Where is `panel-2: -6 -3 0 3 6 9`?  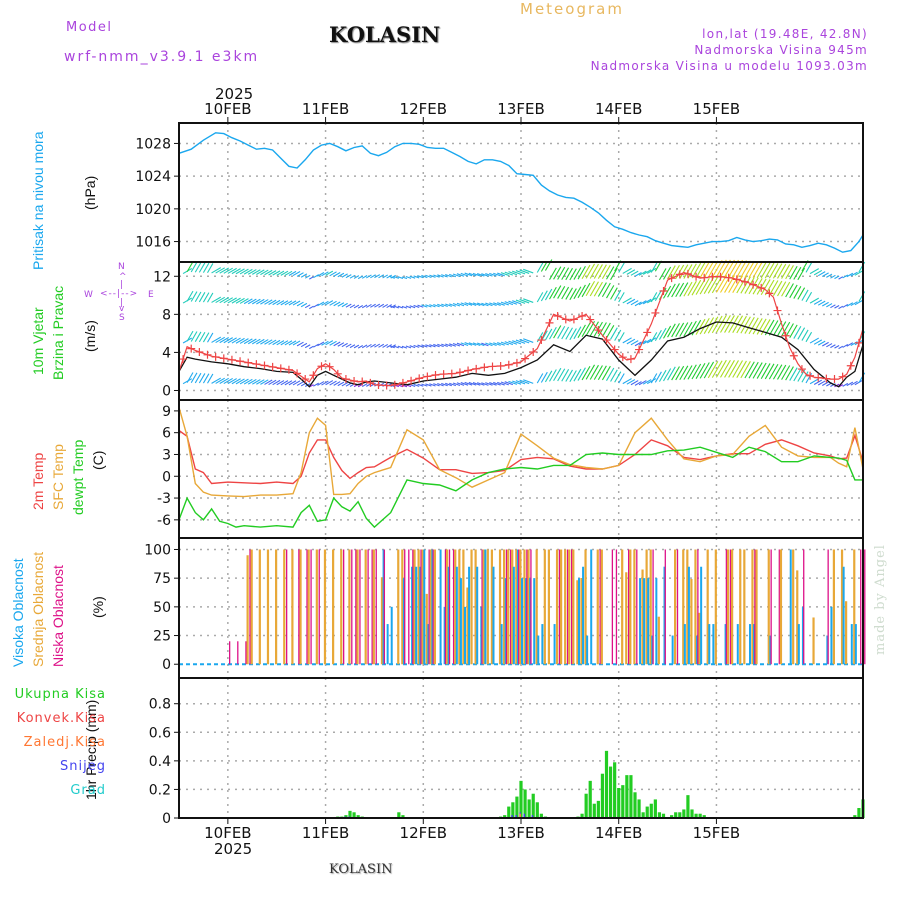 panel-2: -6 -3 0 3 6 9 is located at coordinates (510, 469).